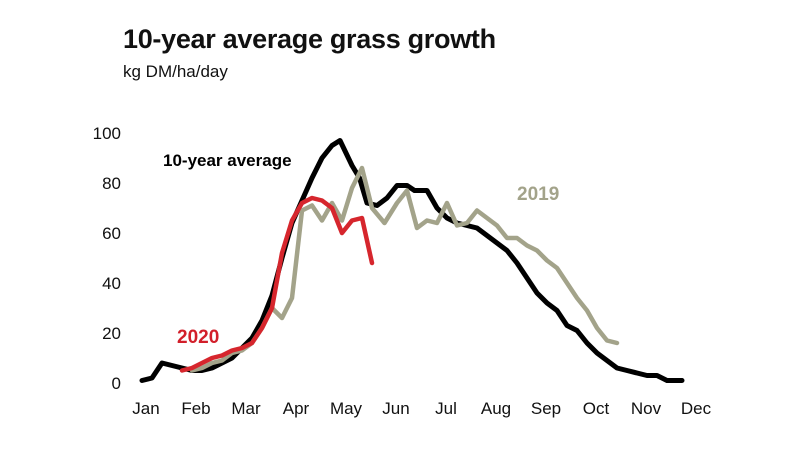 This screenshot has height=449, width=790. What do you see at coordinates (696, 408) in the screenshot?
I see `x-tick-label: Dec` at bounding box center [696, 408].